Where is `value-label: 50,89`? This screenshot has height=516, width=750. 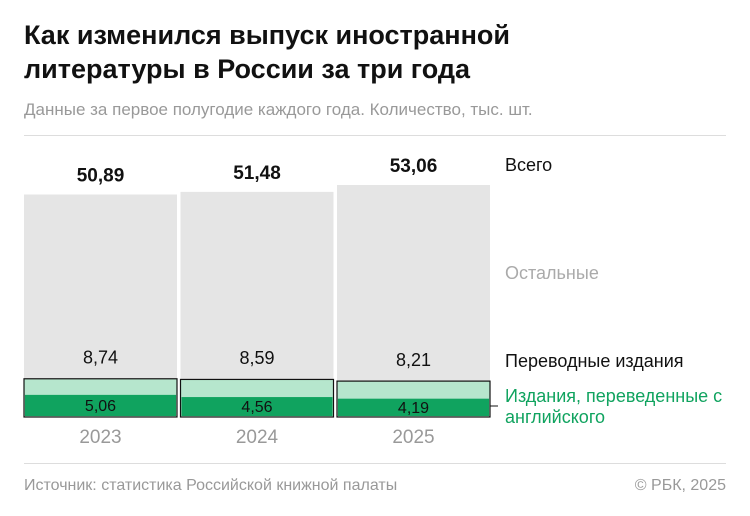 value-label: 50,89 is located at coordinates (101, 176).